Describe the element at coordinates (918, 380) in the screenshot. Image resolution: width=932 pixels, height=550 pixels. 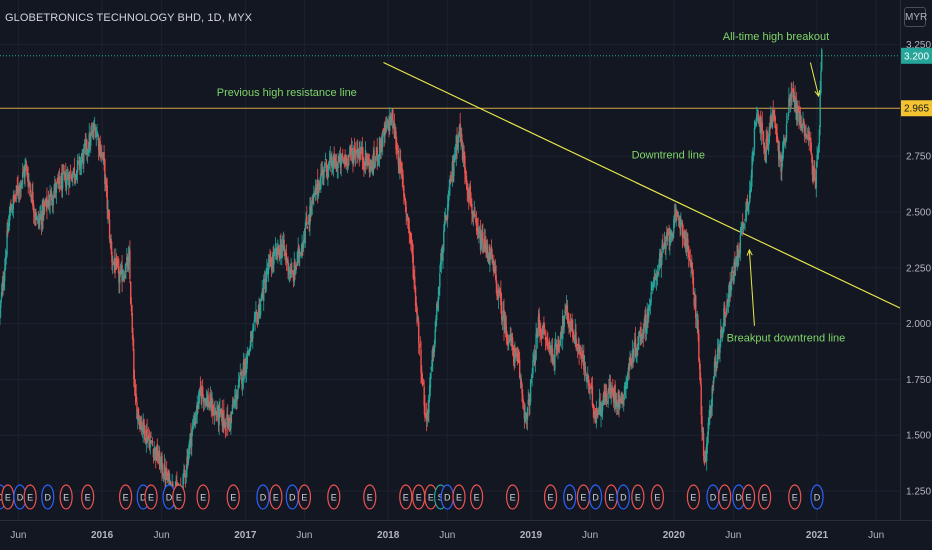
I see `price-tick-label: 1.750` at that location.